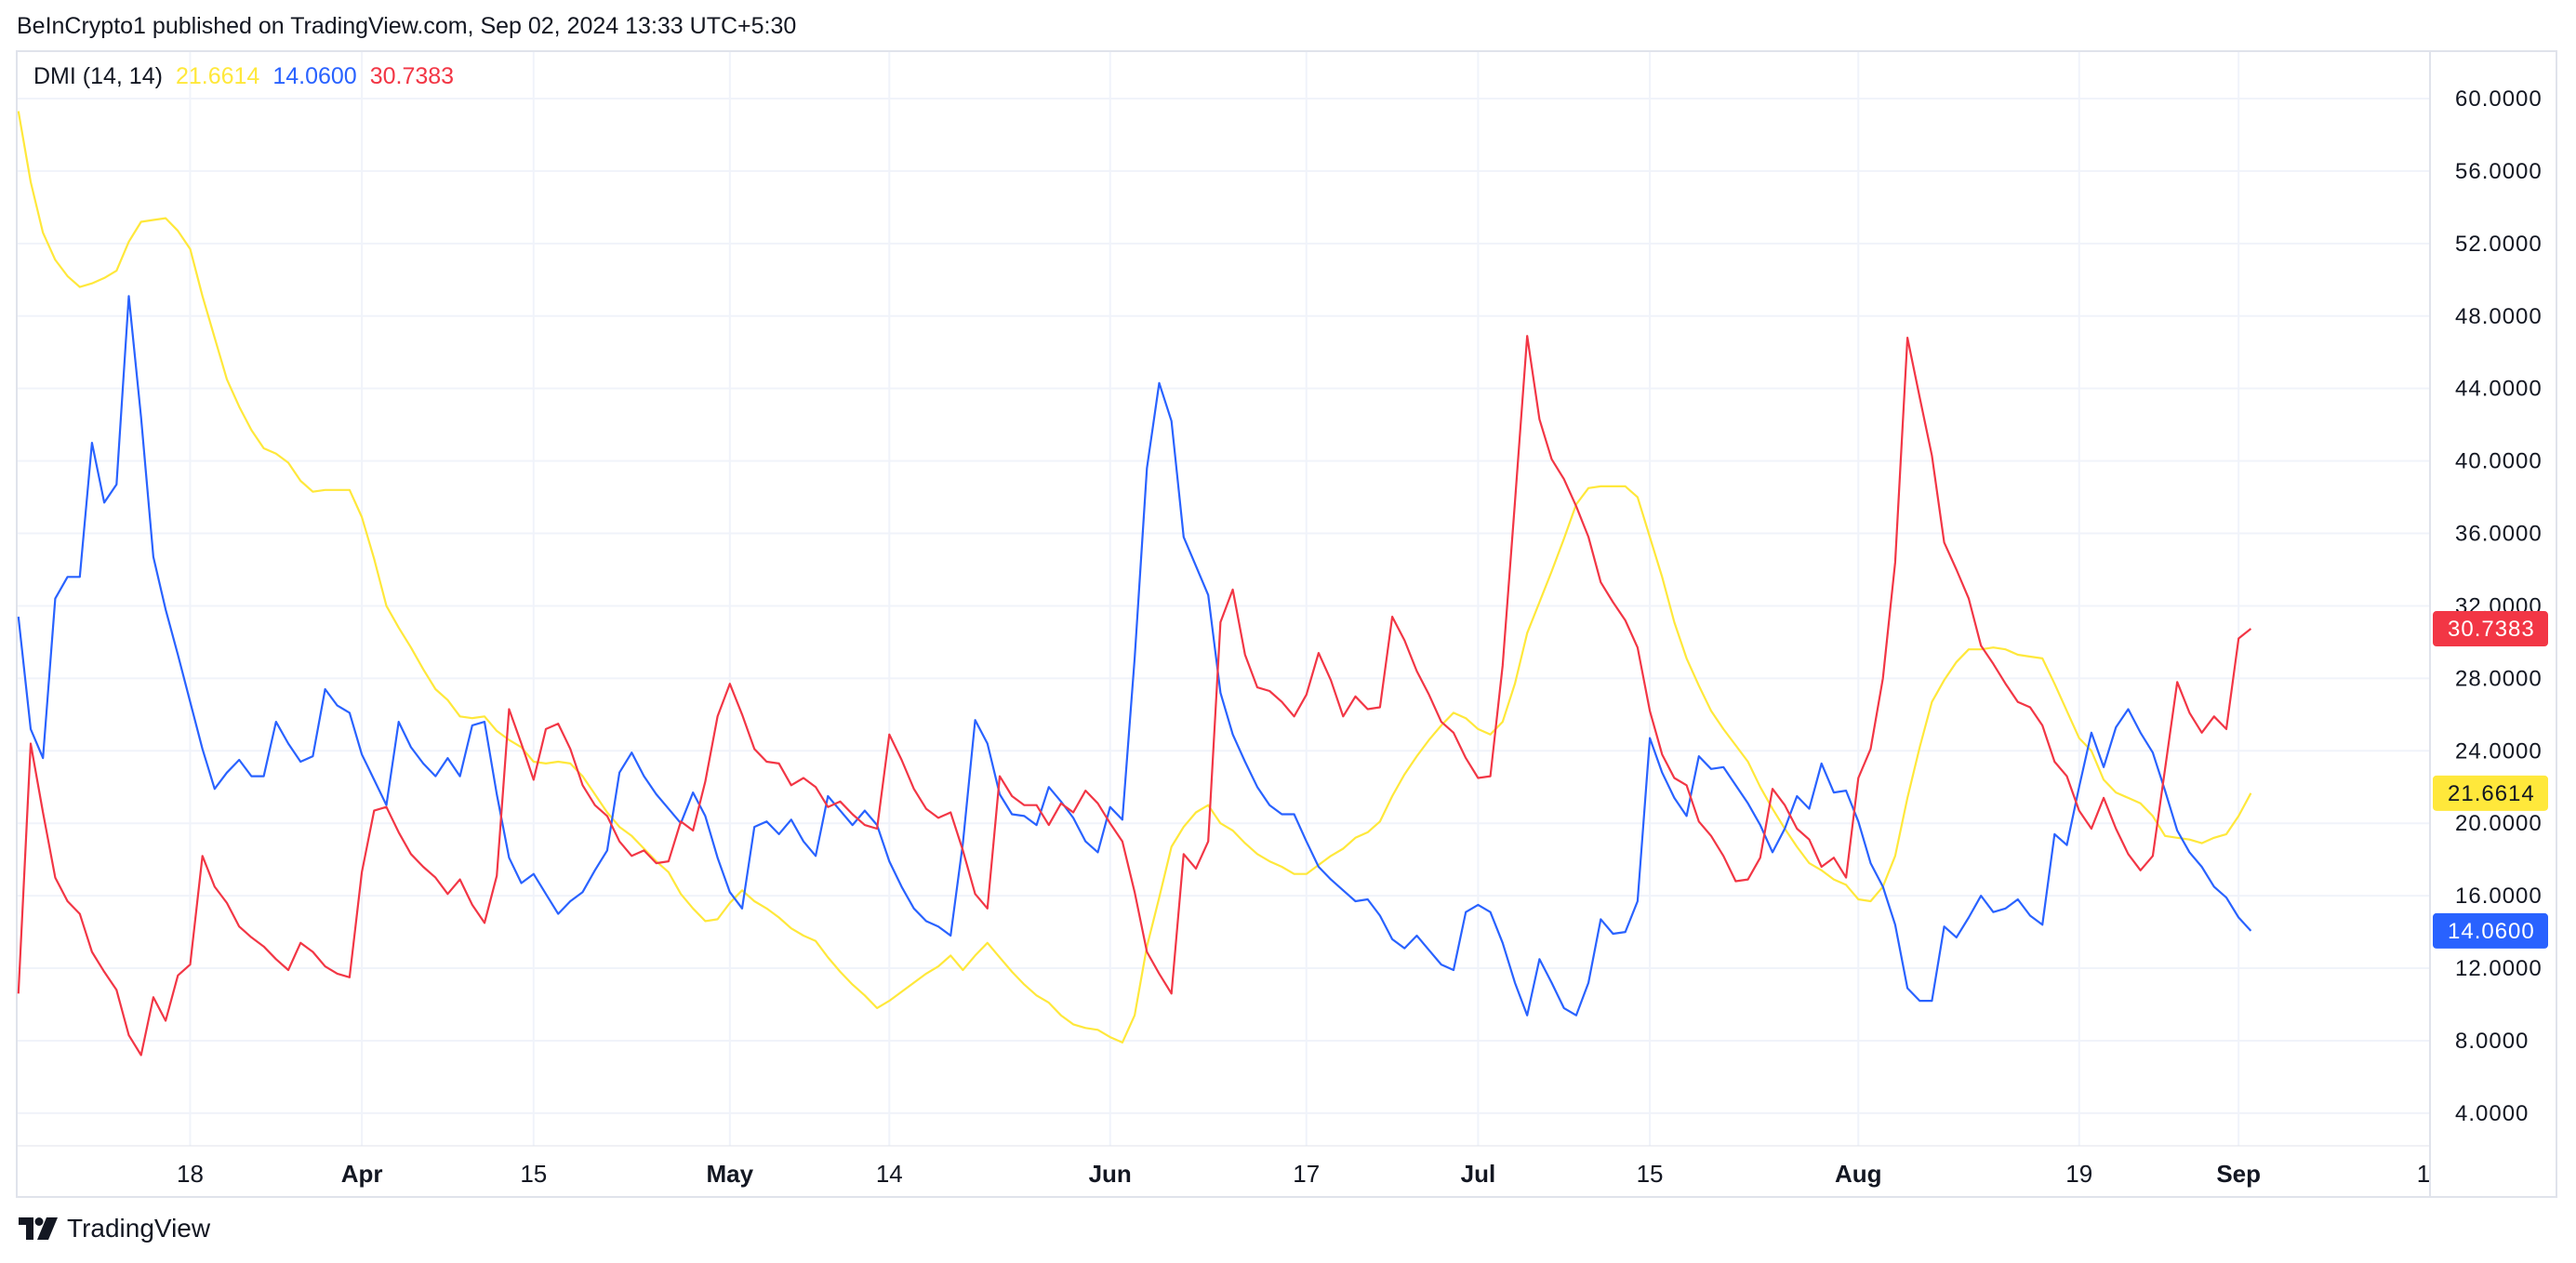 The height and width of the screenshot is (1263, 2576). Describe the element at coordinates (2499, 678) in the screenshot. I see `y-tick-label: 28.0000` at that location.